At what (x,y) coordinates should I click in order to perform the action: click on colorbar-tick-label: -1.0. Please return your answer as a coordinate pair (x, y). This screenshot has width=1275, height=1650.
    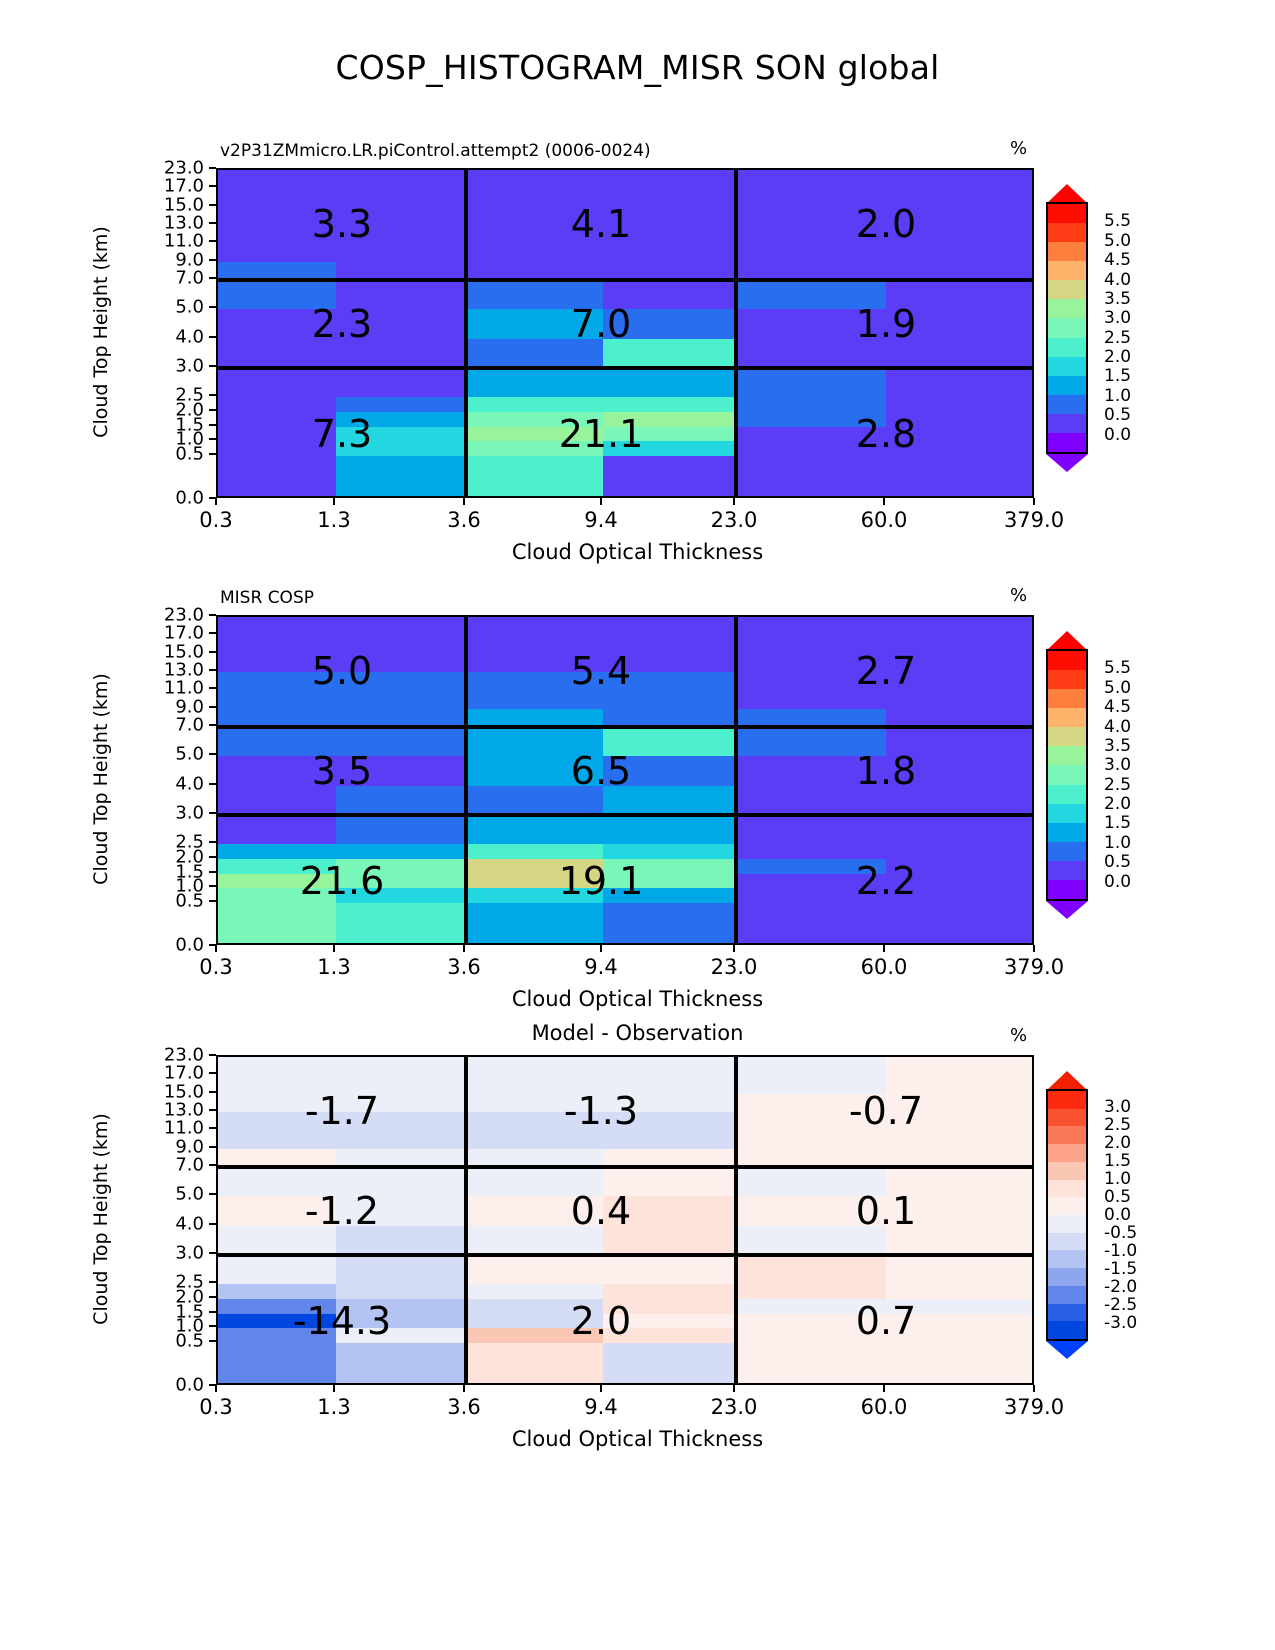
    Looking at the image, I should click on (1121, 1251).